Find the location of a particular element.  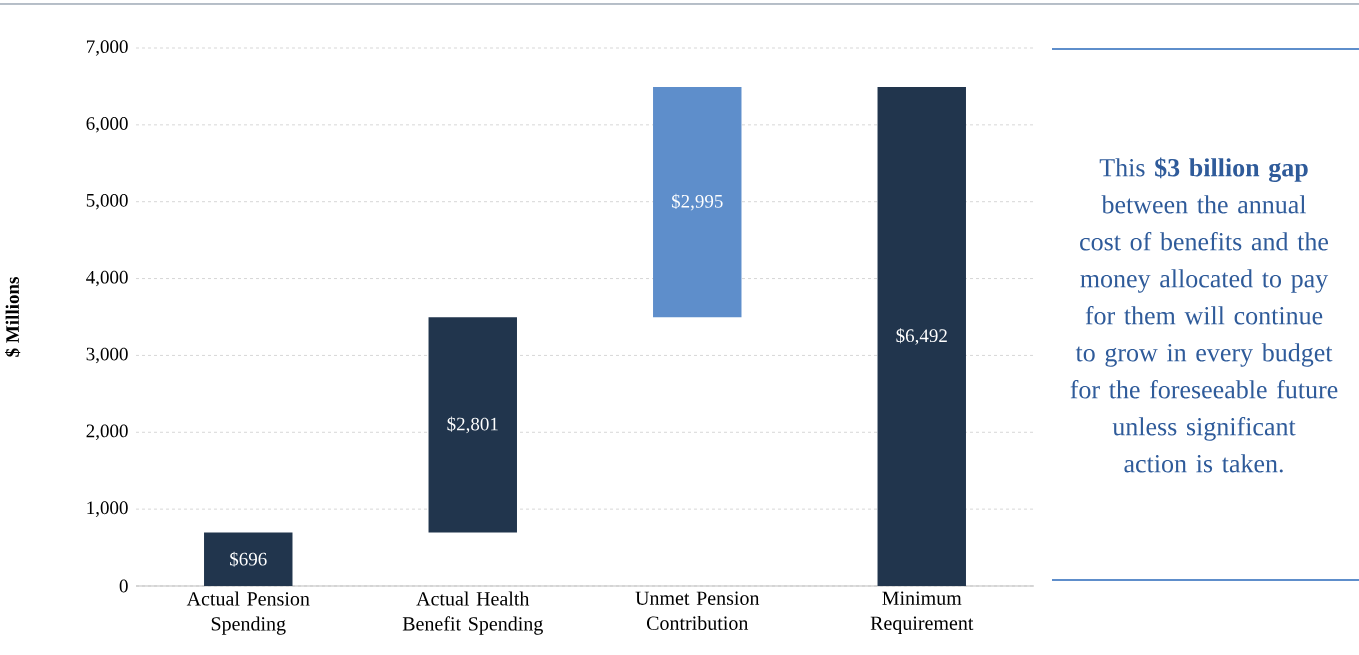

x-tick-label: Unmet Pension Contribution is located at coordinates (697, 610).